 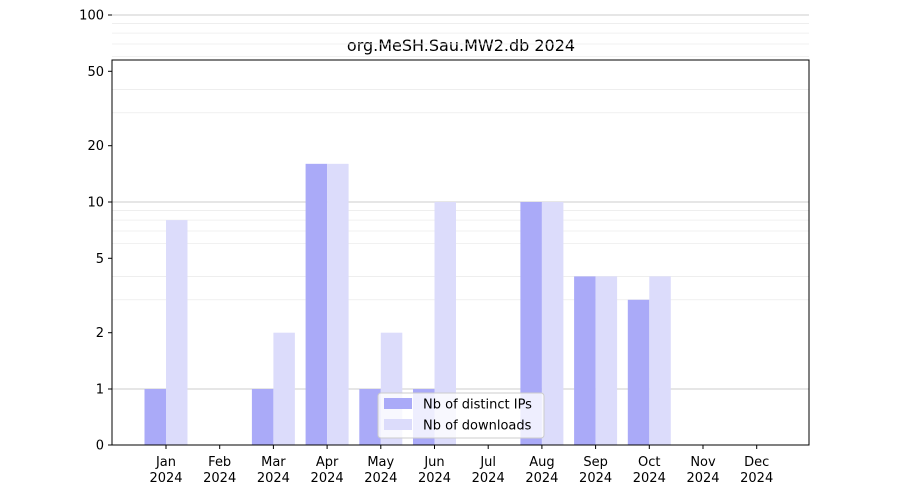 What do you see at coordinates (95, 146) in the screenshot?
I see `y-tick-label: 20` at bounding box center [95, 146].